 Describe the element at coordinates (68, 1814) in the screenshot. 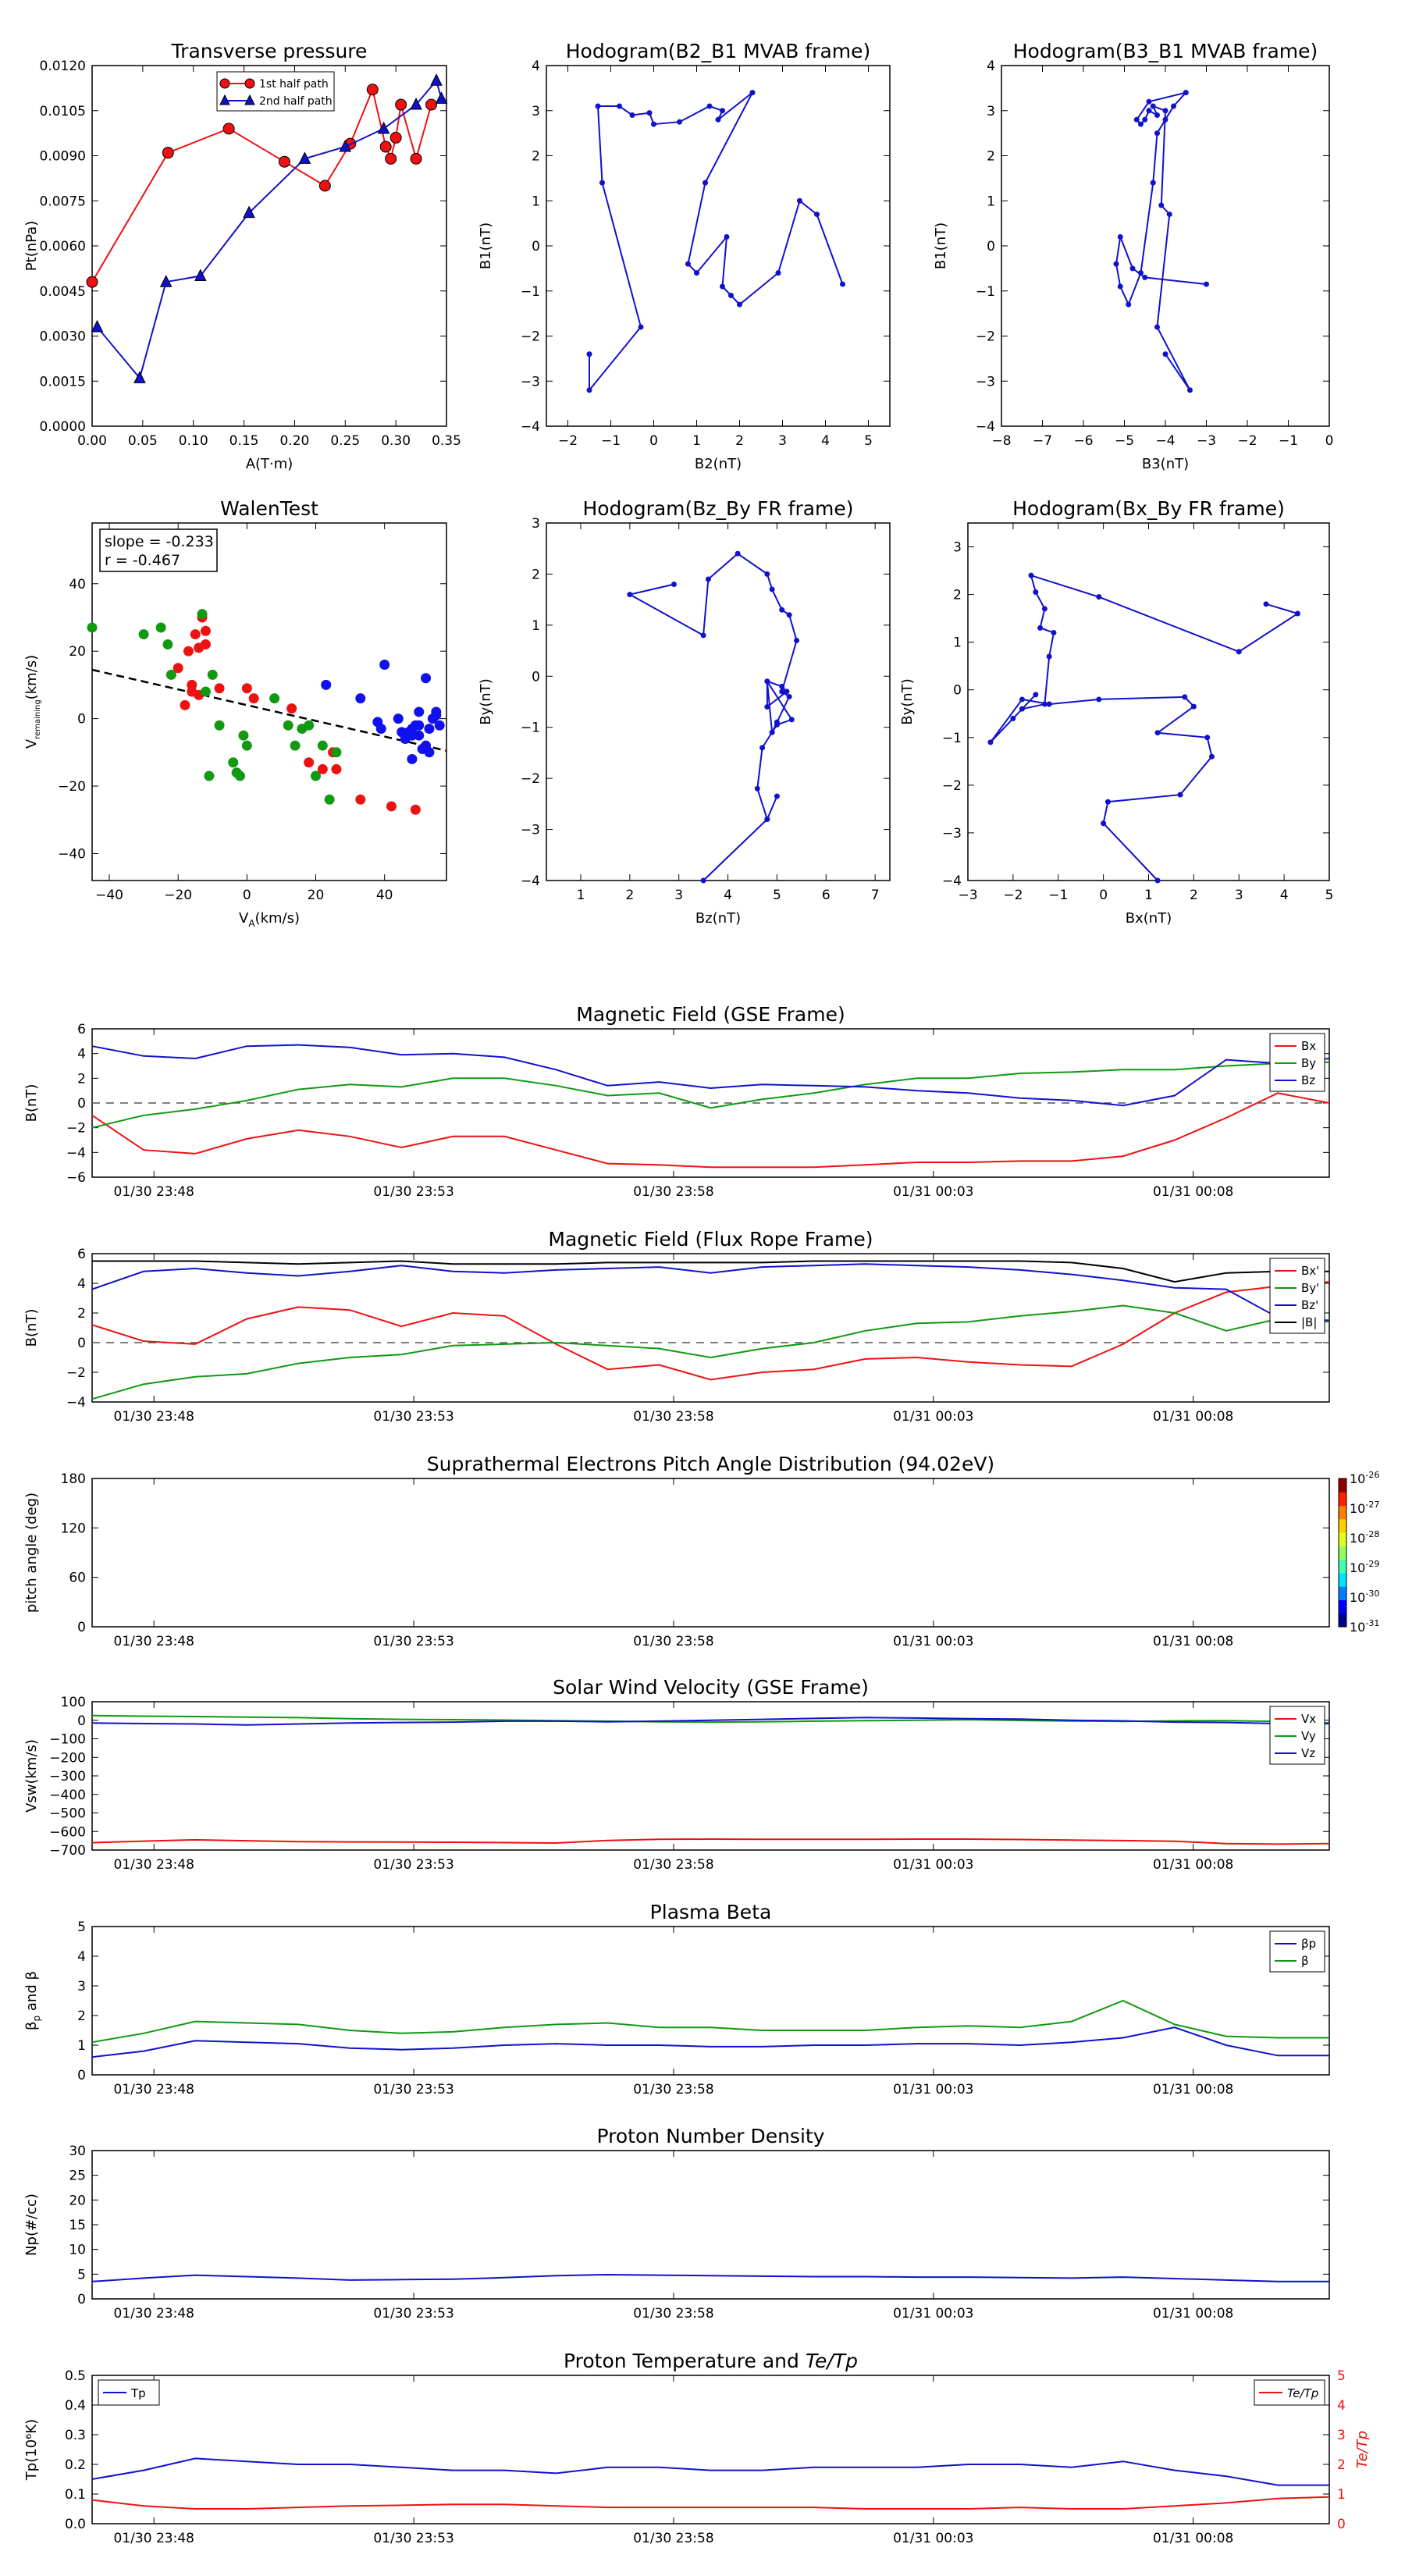

I see `y-tick-label: −500` at that location.